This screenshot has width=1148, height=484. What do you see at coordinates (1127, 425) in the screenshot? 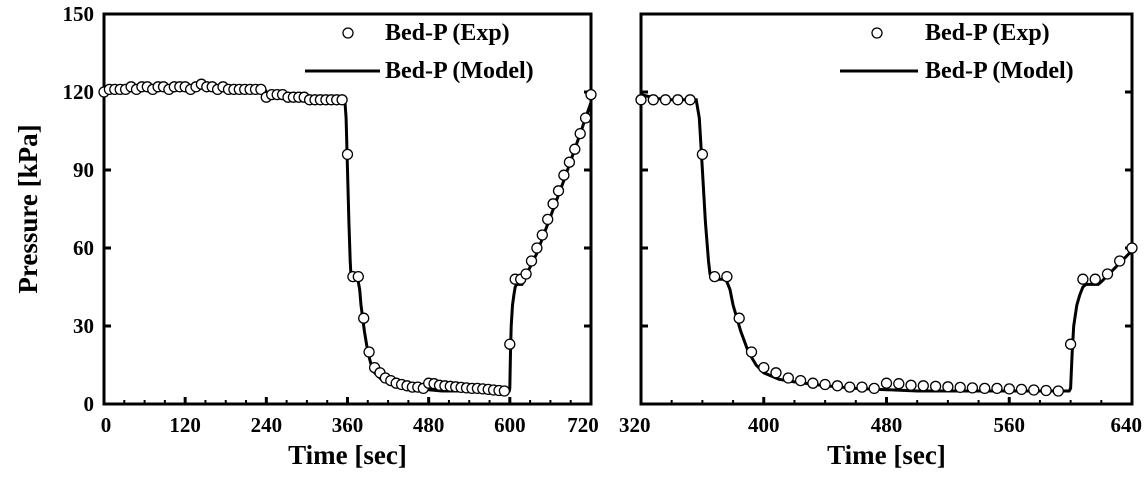
I see `x-tick-label: 640` at bounding box center [1127, 425].